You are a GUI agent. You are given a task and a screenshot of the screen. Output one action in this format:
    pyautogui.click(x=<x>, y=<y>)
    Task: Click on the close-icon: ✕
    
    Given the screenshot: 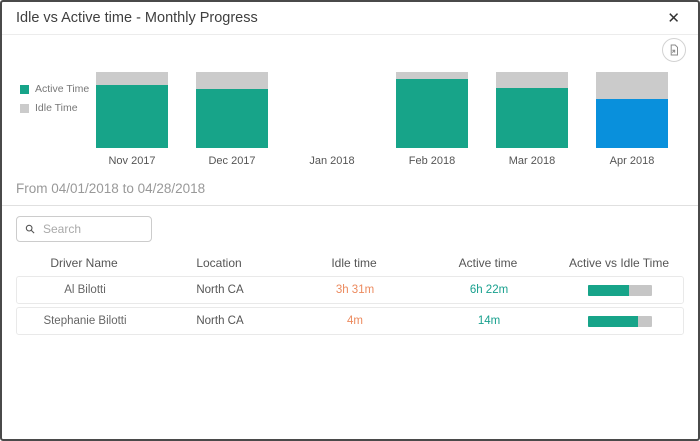 What is the action you would take?
    pyautogui.click(x=673, y=18)
    